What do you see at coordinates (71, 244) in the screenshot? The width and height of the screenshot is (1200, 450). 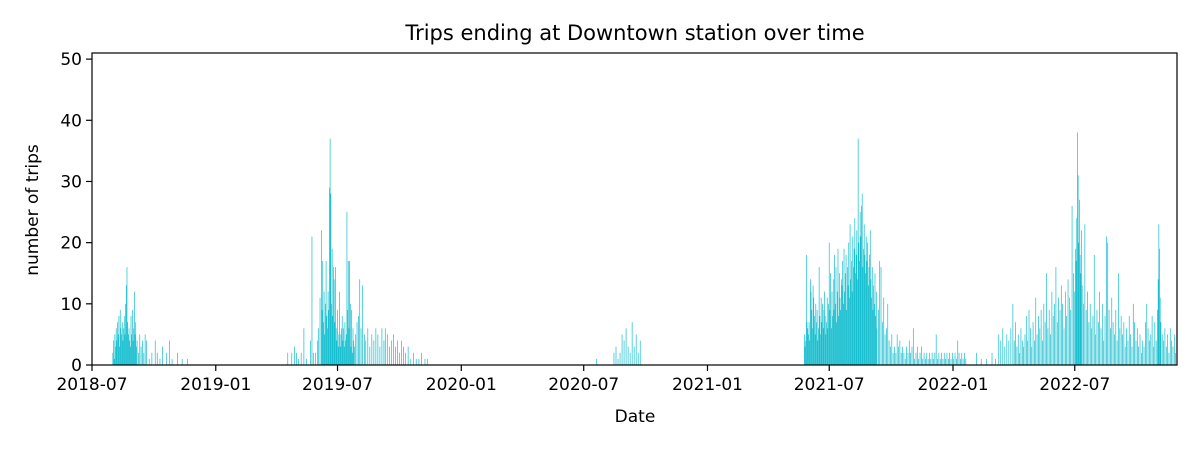 I see `y-tick-label: 20` at bounding box center [71, 244].